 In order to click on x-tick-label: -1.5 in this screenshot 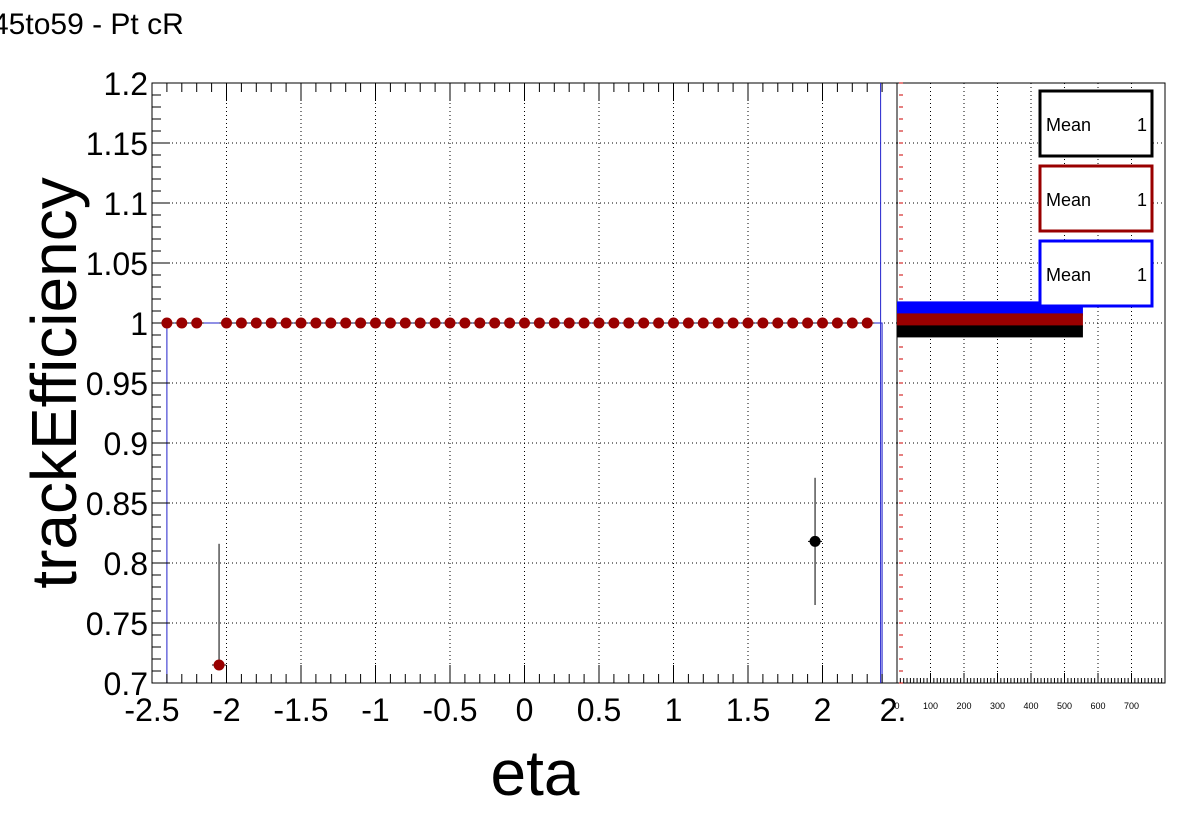, I will do `click(300, 710)`.